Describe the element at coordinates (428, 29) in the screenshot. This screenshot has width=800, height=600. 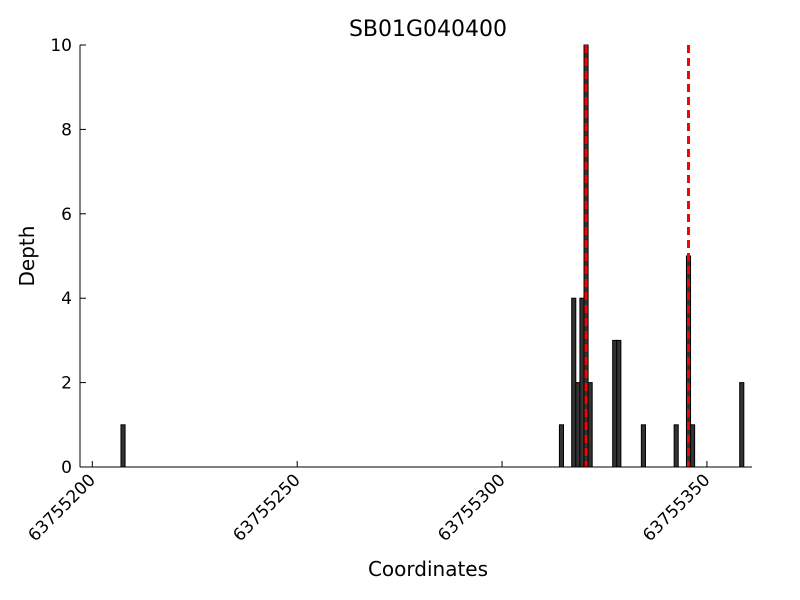
I see `chart-title: SB01G040400` at that location.